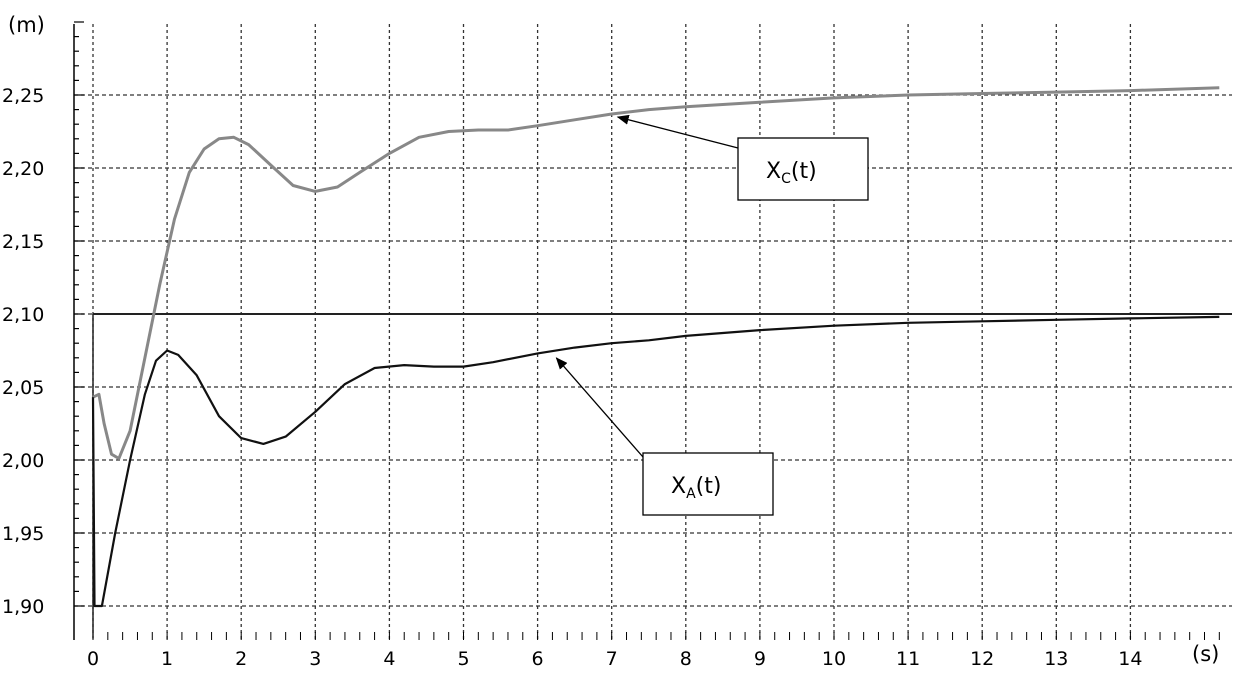 The width and height of the screenshot is (1241, 673). What do you see at coordinates (23, 96) in the screenshot?
I see `y-tick-label: 2,25` at bounding box center [23, 96].